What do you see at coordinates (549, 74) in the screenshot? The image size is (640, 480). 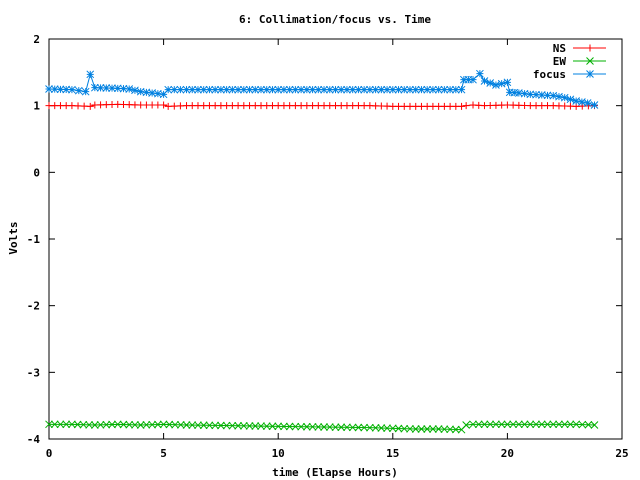 I see `legend-label: focus` at bounding box center [549, 74].